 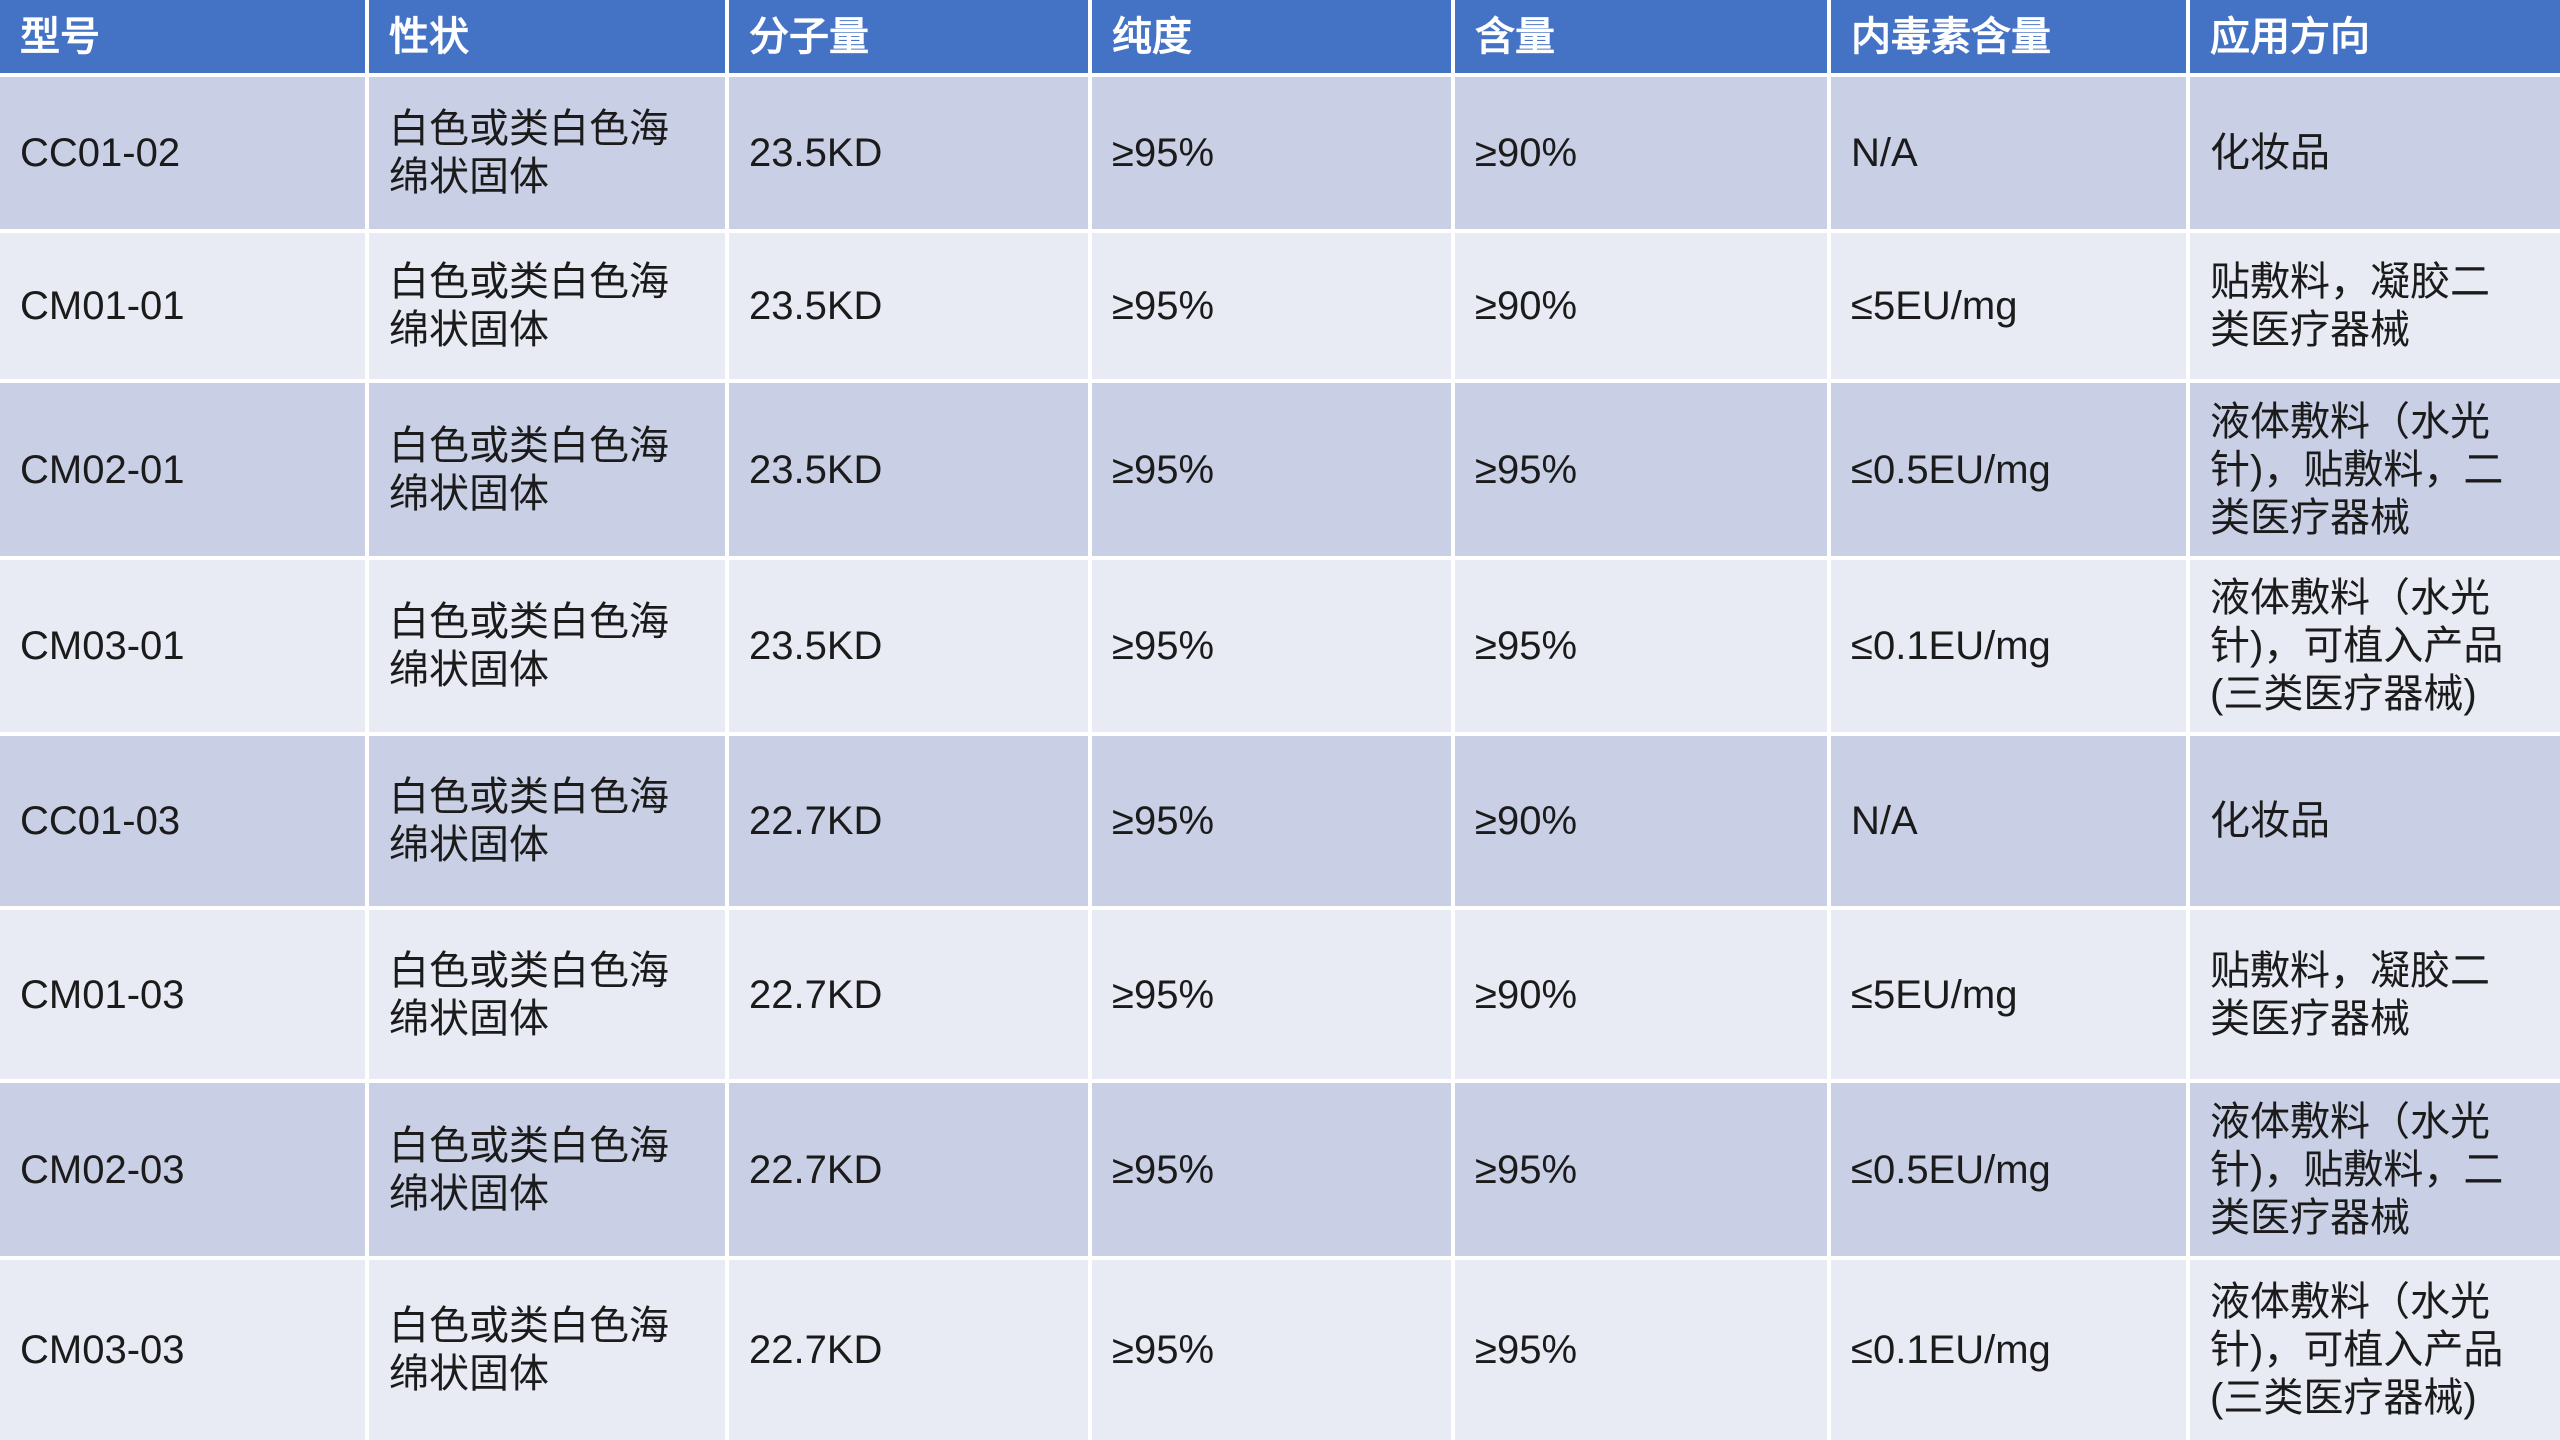 I want to click on header-application: 应用方向, so click(x=2375, y=36).